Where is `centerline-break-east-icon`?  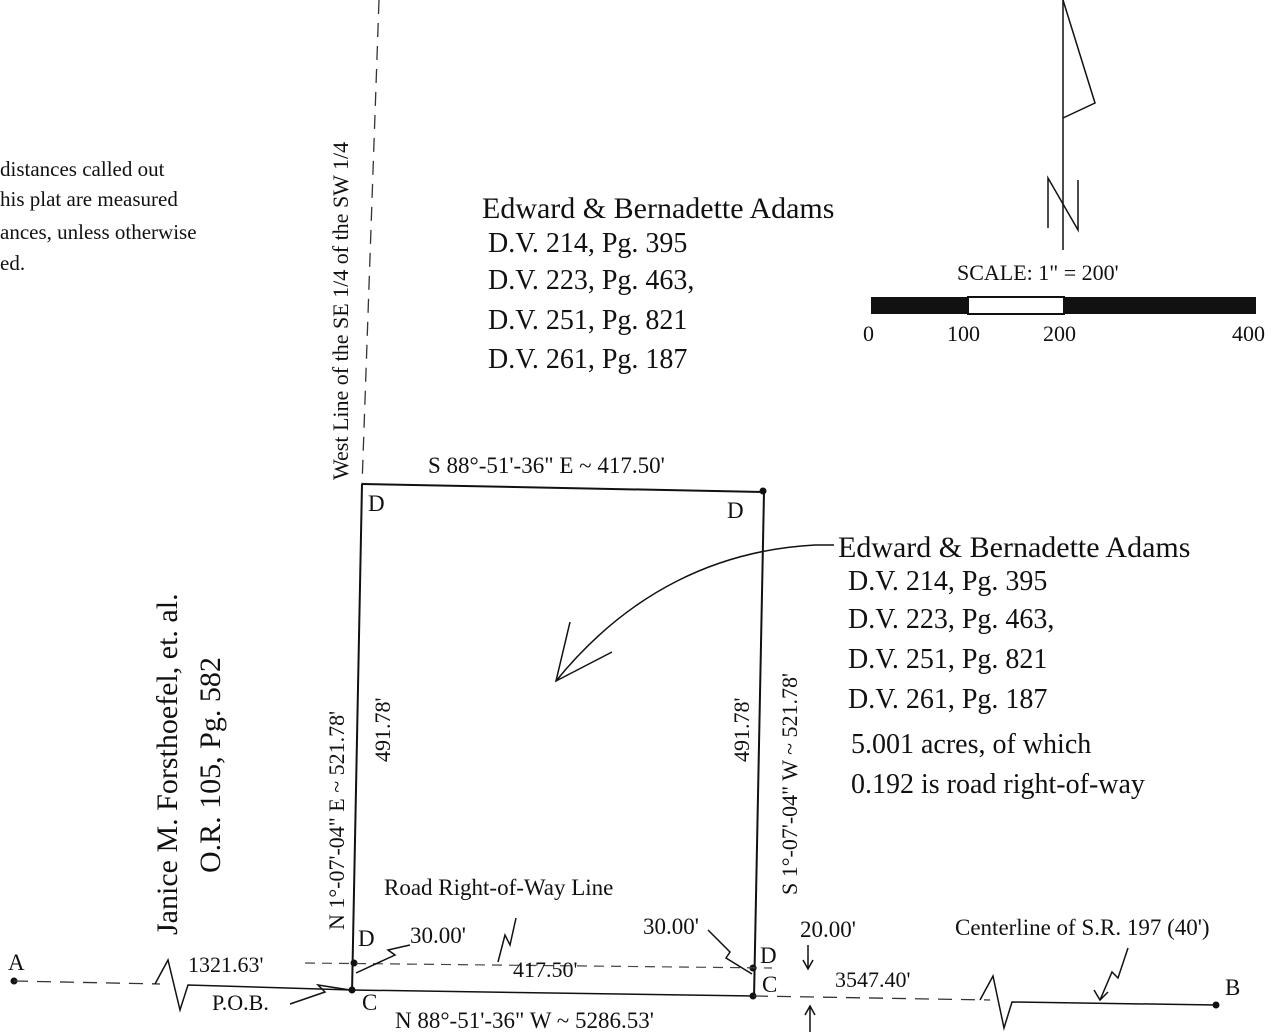 centerline-break-east-icon is located at coordinates (1098, 1002).